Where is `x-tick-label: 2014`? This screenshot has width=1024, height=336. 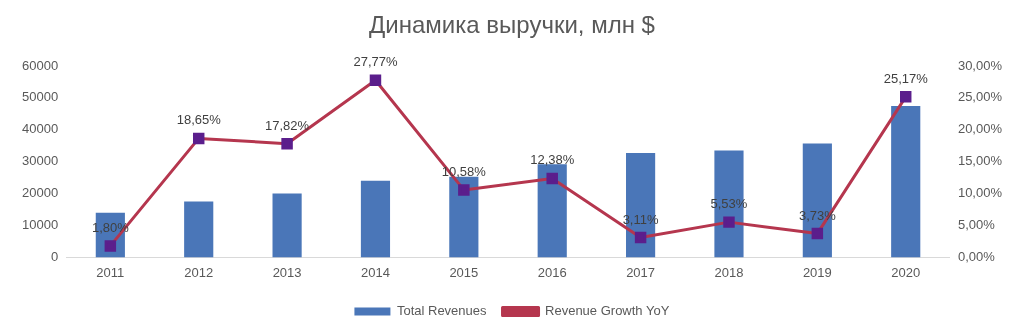
x-tick-label: 2014 is located at coordinates (375, 272).